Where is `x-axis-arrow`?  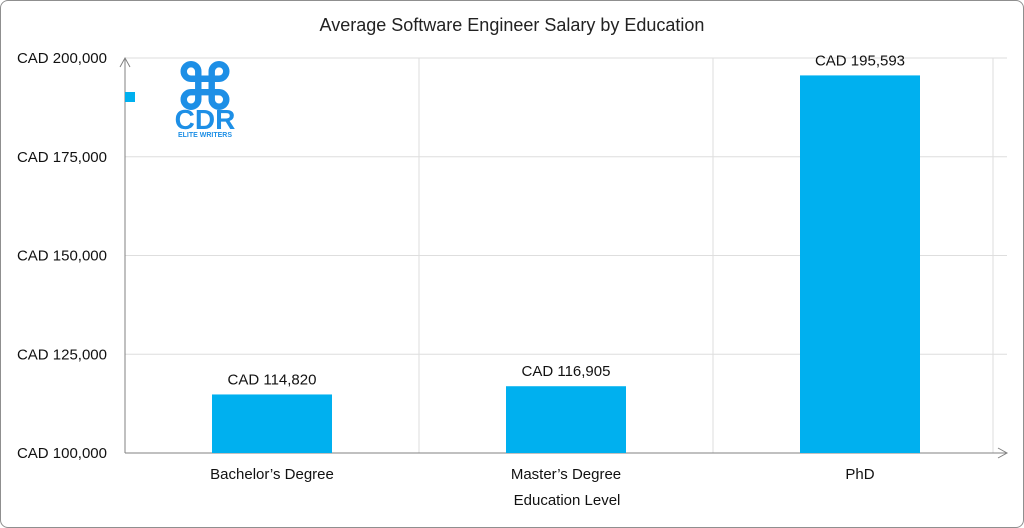 x-axis-arrow is located at coordinates (1003, 453).